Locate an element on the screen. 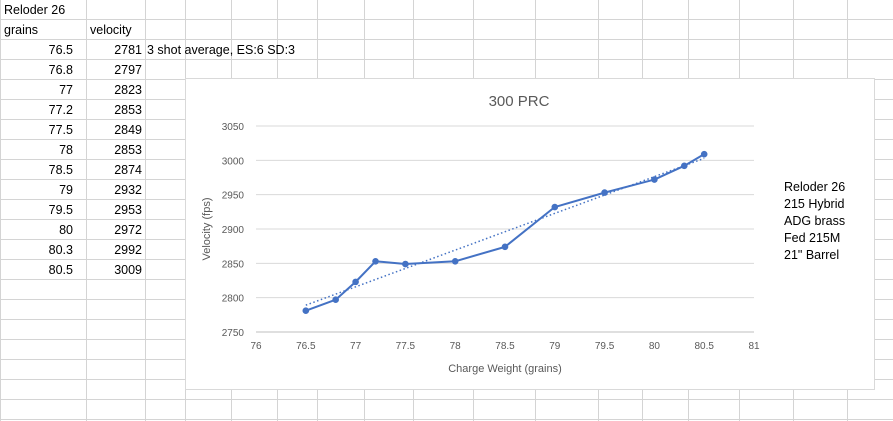  cell-velocity: 3009 is located at coordinates (128, 270).